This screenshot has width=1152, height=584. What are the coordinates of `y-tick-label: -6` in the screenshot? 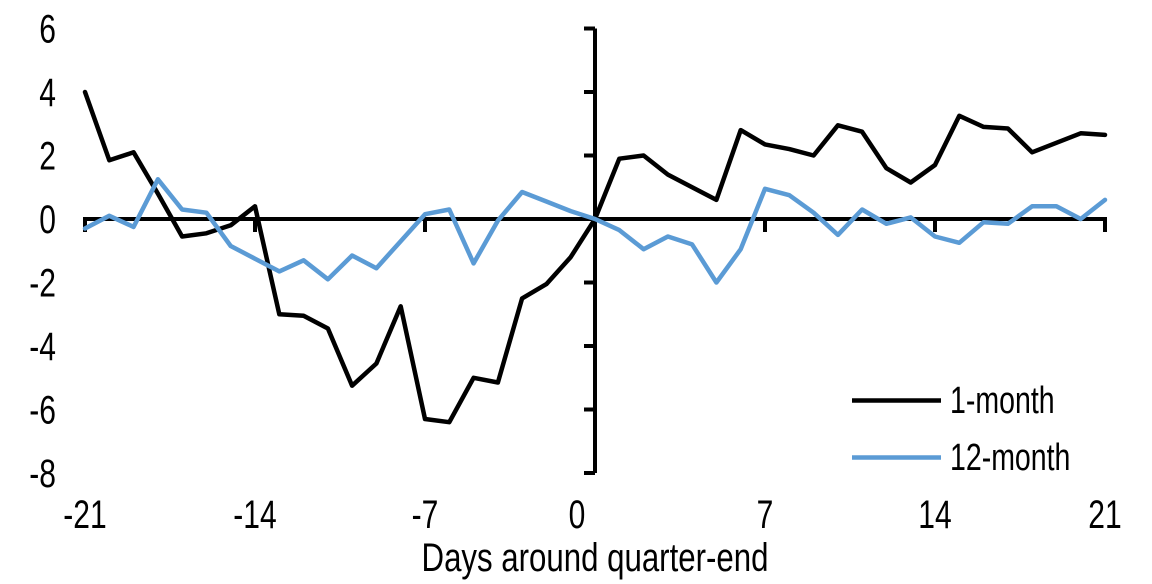 It's located at (42, 411).